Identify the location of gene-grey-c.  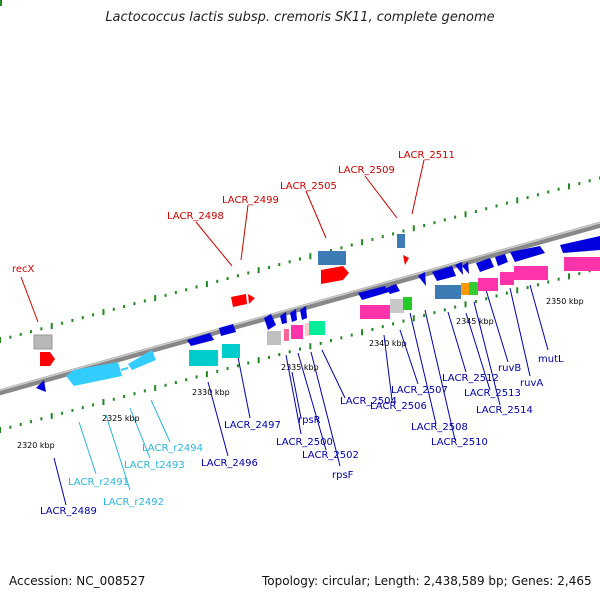
(397, 306).